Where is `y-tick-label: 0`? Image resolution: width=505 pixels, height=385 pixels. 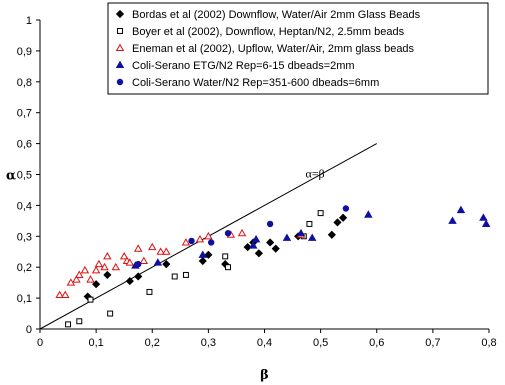
y-tick-label: 0 is located at coordinates (29, 330).